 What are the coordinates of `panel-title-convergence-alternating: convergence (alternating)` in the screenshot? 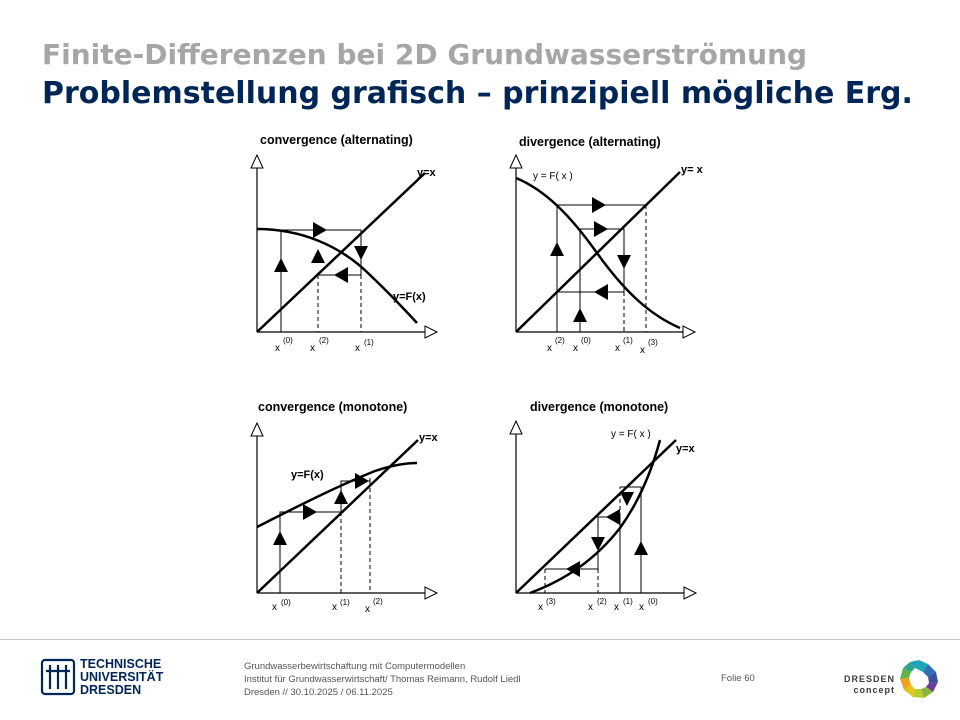 It's located at (336, 140).